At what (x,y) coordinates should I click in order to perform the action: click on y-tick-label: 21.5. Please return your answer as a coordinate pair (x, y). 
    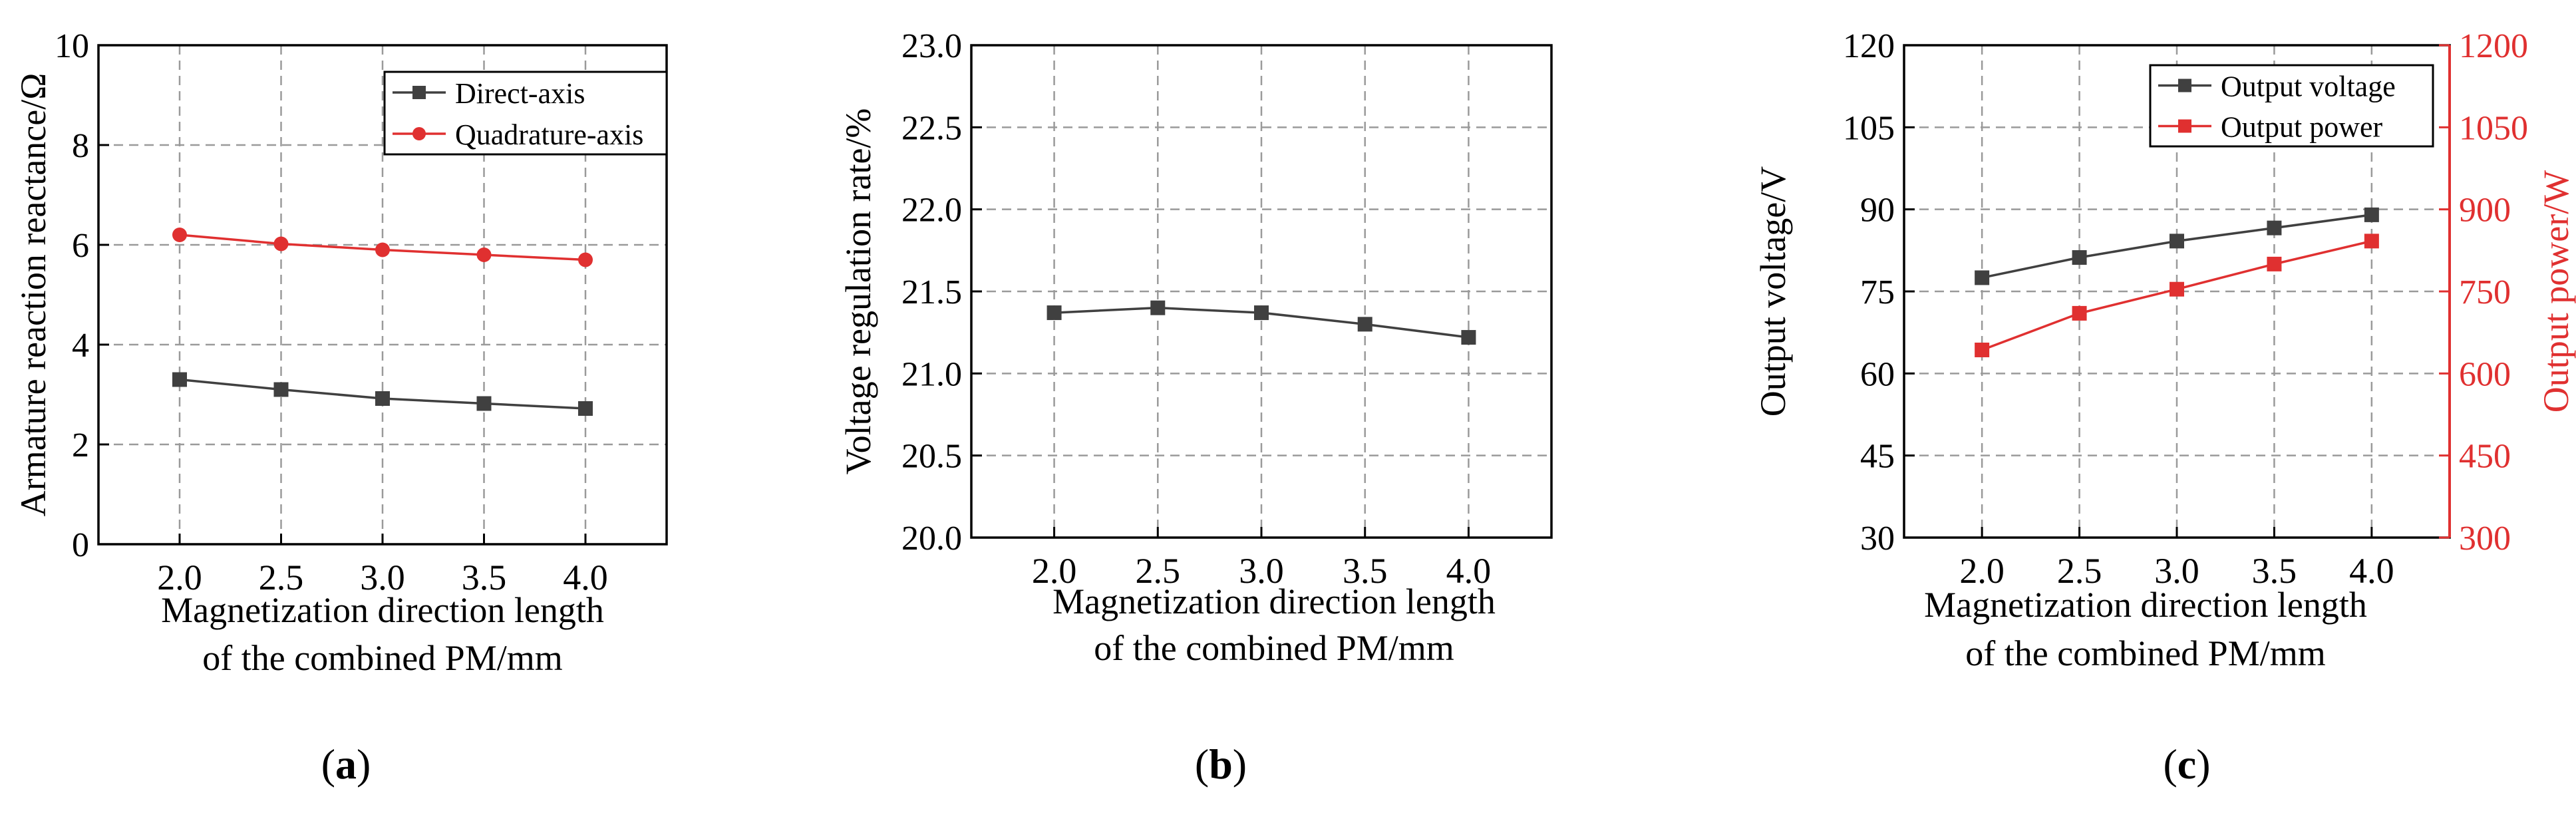
    Looking at the image, I should click on (931, 292).